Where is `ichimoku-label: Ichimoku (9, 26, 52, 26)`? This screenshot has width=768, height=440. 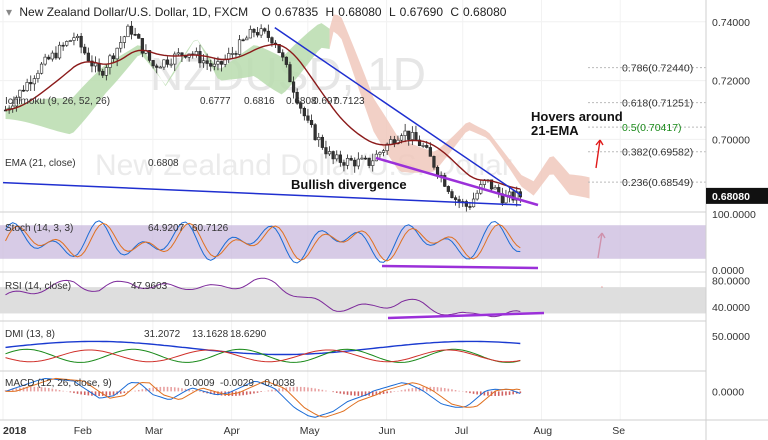 ichimoku-label: Ichimoku (9, 26, 52, 26) is located at coordinates (57, 101).